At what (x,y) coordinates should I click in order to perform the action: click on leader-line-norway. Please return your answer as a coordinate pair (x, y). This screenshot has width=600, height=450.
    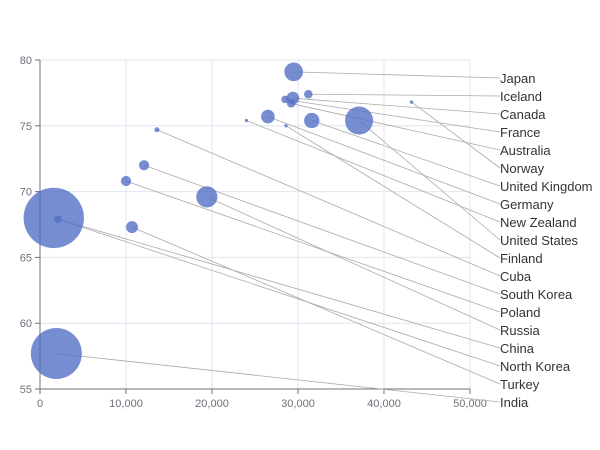
    Looking at the image, I should click on (456, 135).